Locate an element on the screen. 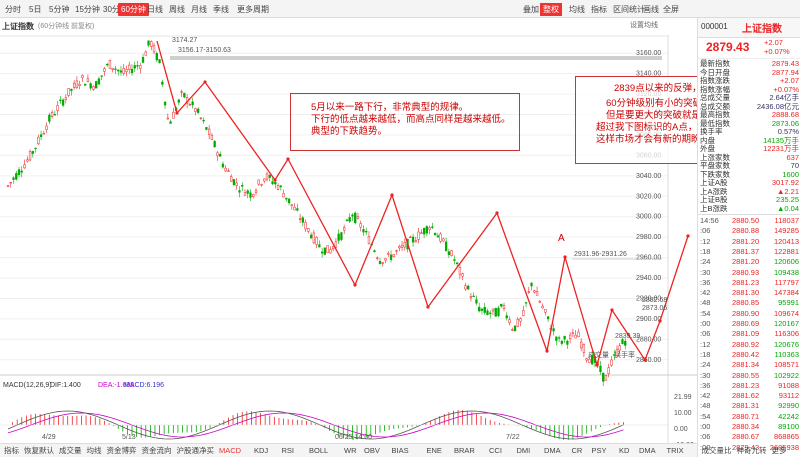 This screenshot has width=800, height=457. indicator-tab: TRIX is located at coordinates (675, 450).